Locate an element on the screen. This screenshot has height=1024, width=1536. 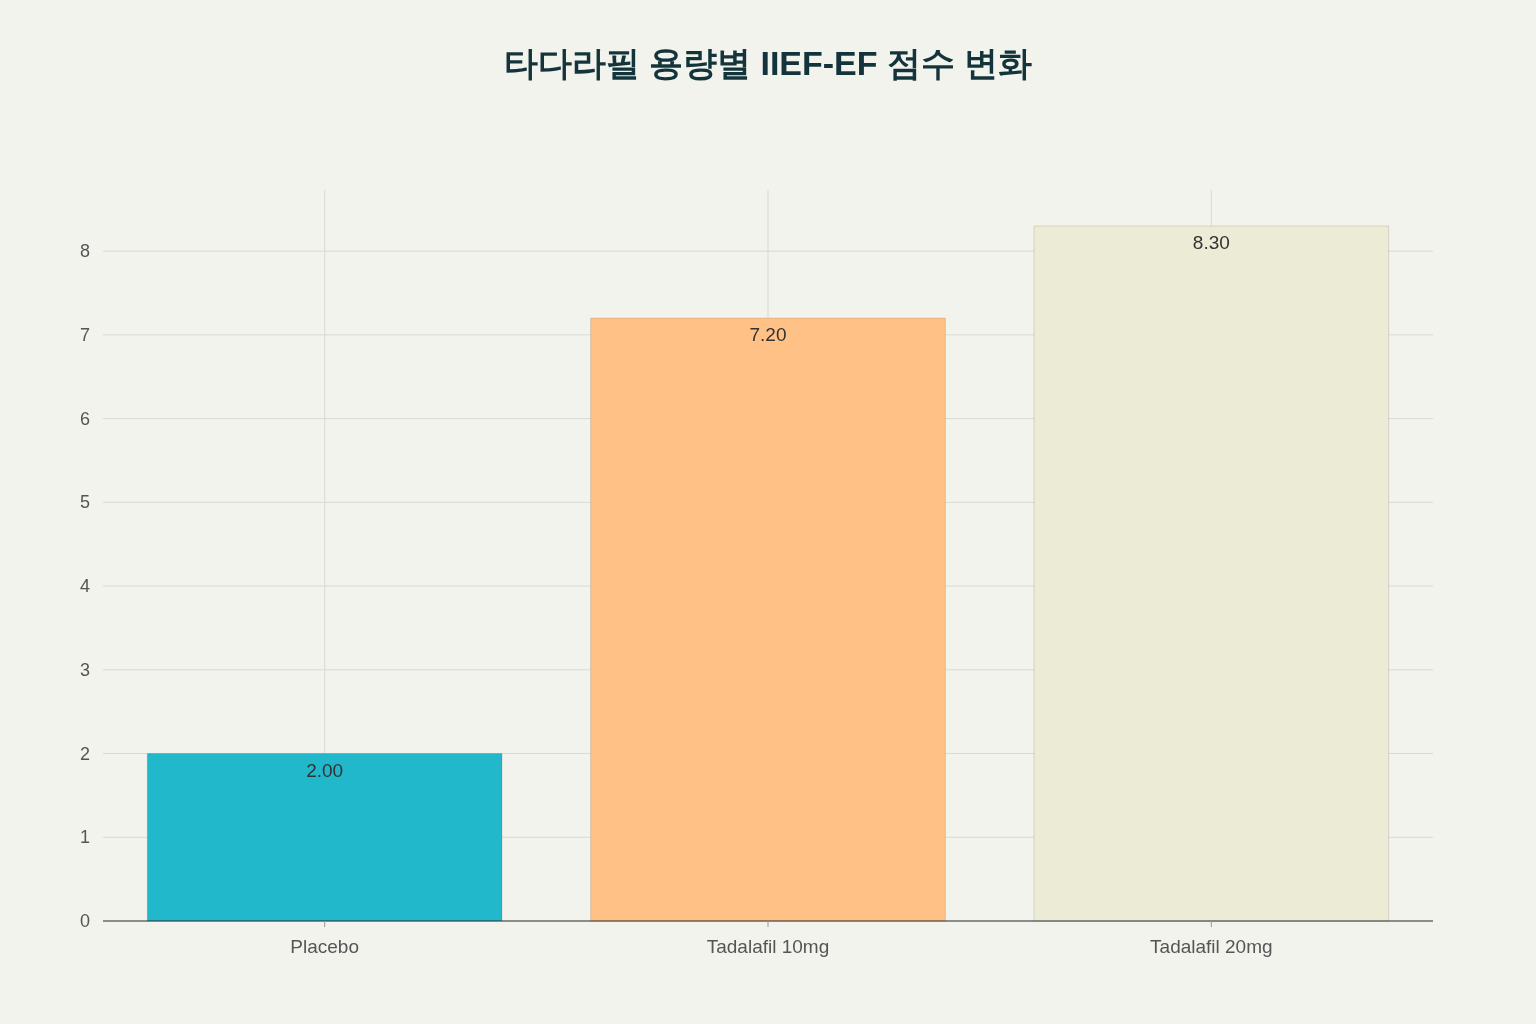
y-tick-label: 2 is located at coordinates (84, 753).